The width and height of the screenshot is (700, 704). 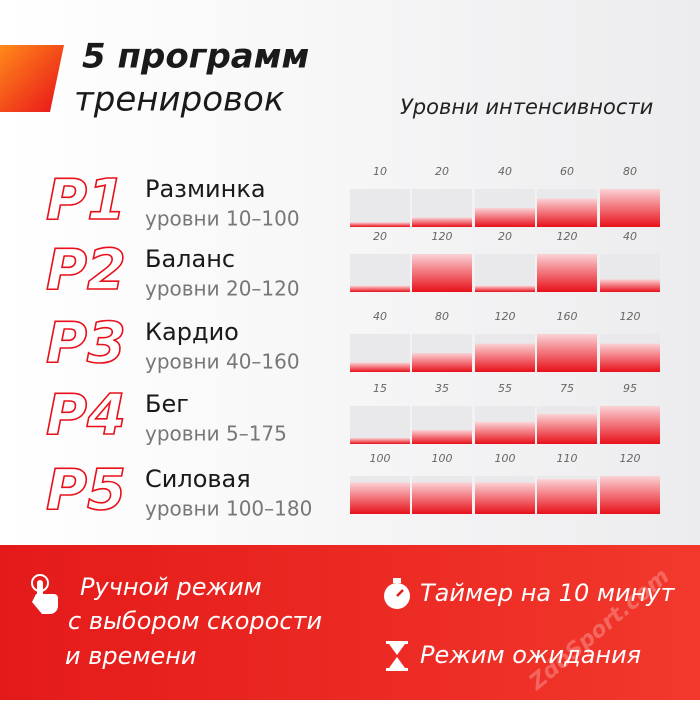 What do you see at coordinates (442, 388) in the screenshot?
I see `level-label: 35` at bounding box center [442, 388].